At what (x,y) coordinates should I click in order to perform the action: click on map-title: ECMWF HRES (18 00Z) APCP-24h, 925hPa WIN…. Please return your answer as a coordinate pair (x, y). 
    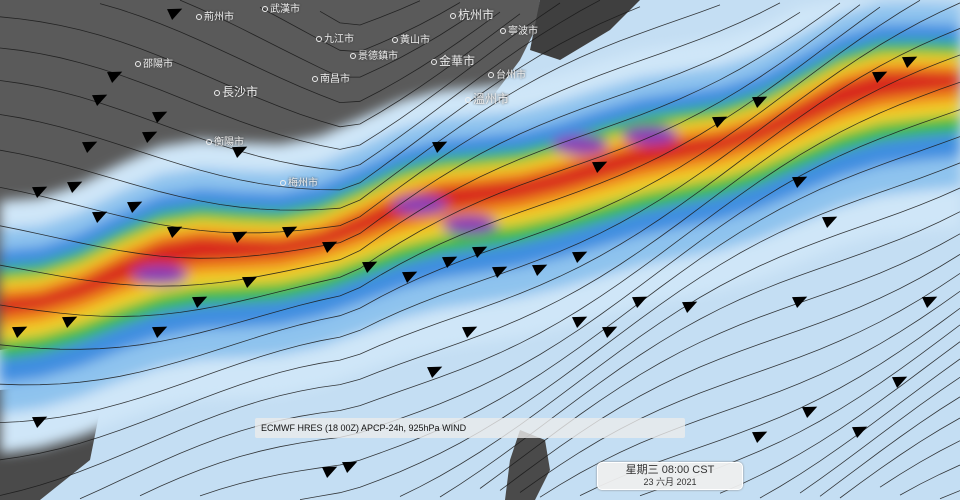
    Looking at the image, I should click on (364, 428).